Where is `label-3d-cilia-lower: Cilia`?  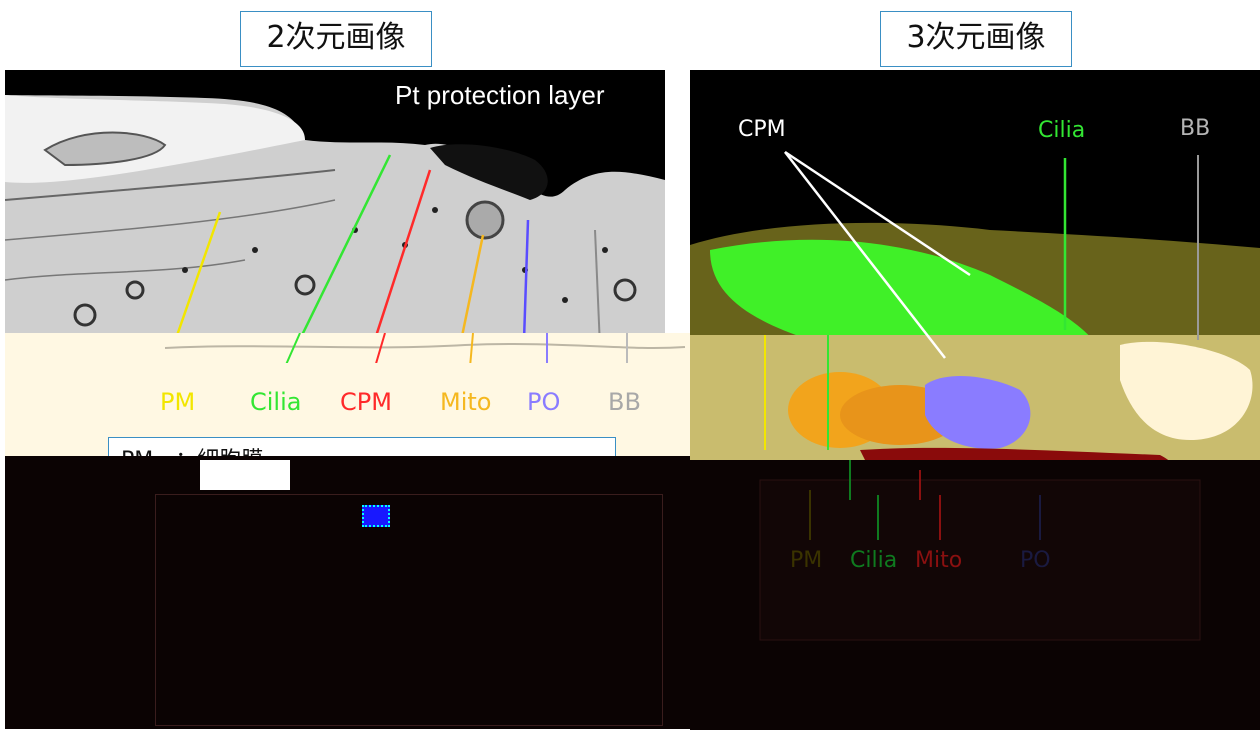 label-3d-cilia-lower: Cilia is located at coordinates (874, 560).